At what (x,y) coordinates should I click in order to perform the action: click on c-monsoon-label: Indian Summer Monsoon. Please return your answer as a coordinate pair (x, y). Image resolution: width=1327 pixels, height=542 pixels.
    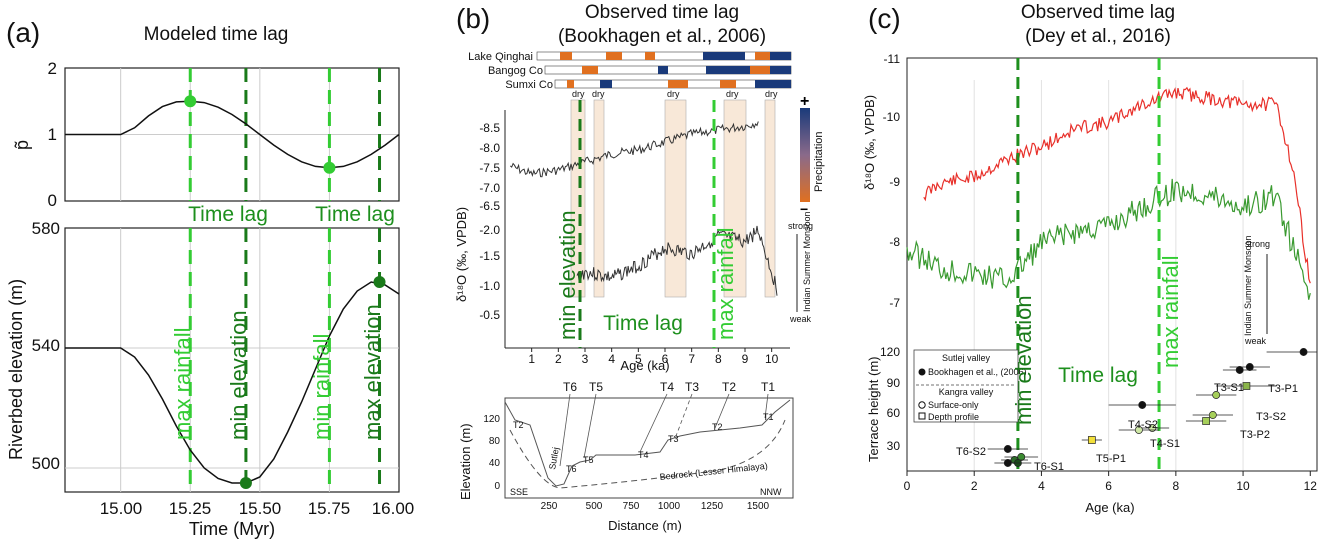
    Looking at the image, I should click on (1248, 285).